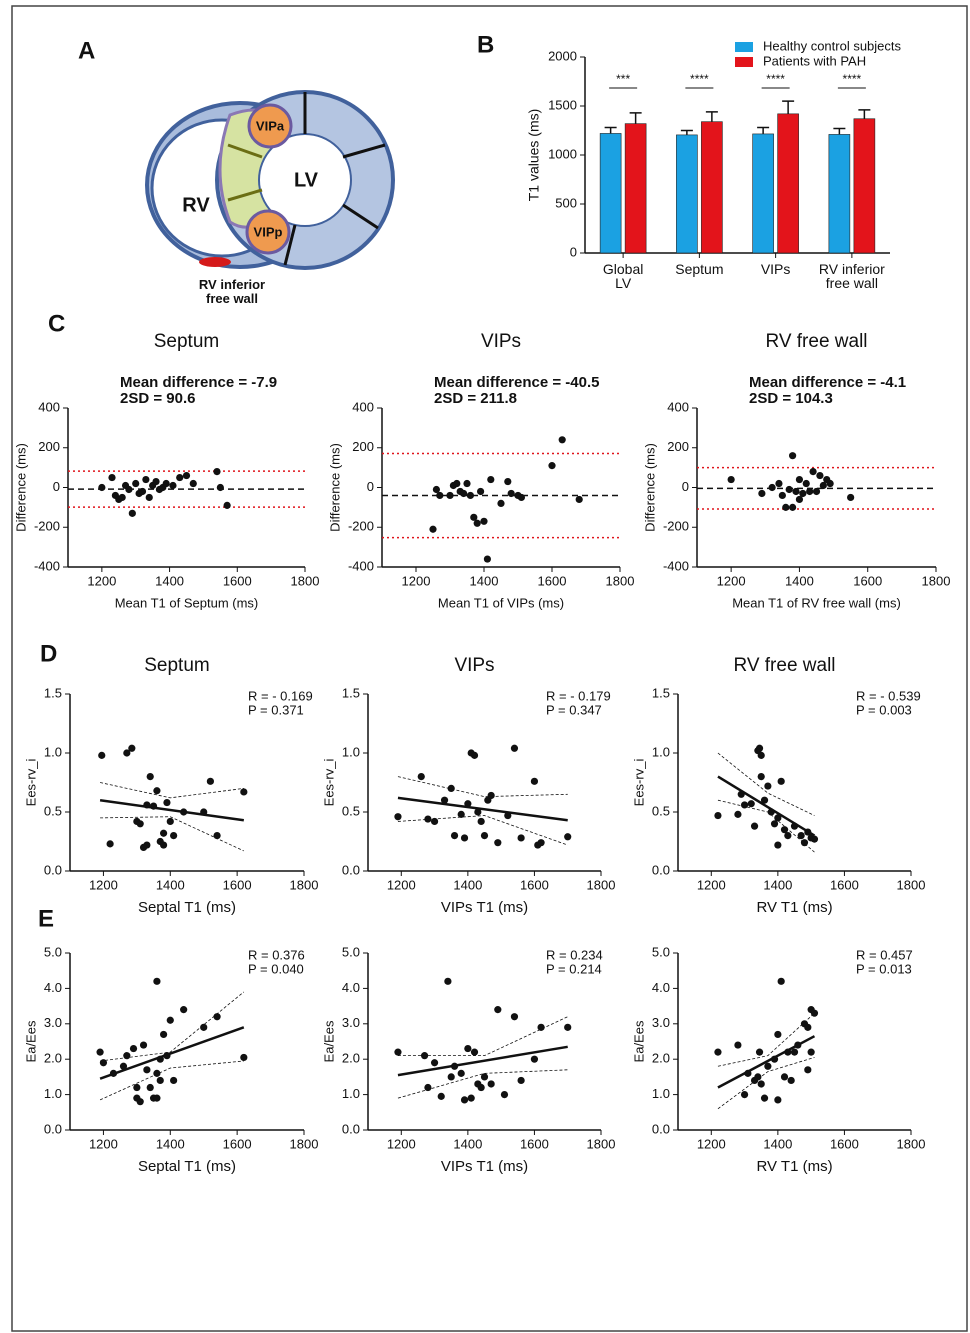 Image resolution: width=970 pixels, height=1333 pixels. What do you see at coordinates (699, 269) in the screenshot?
I see `x-tick-label-box: Septum` at bounding box center [699, 269].